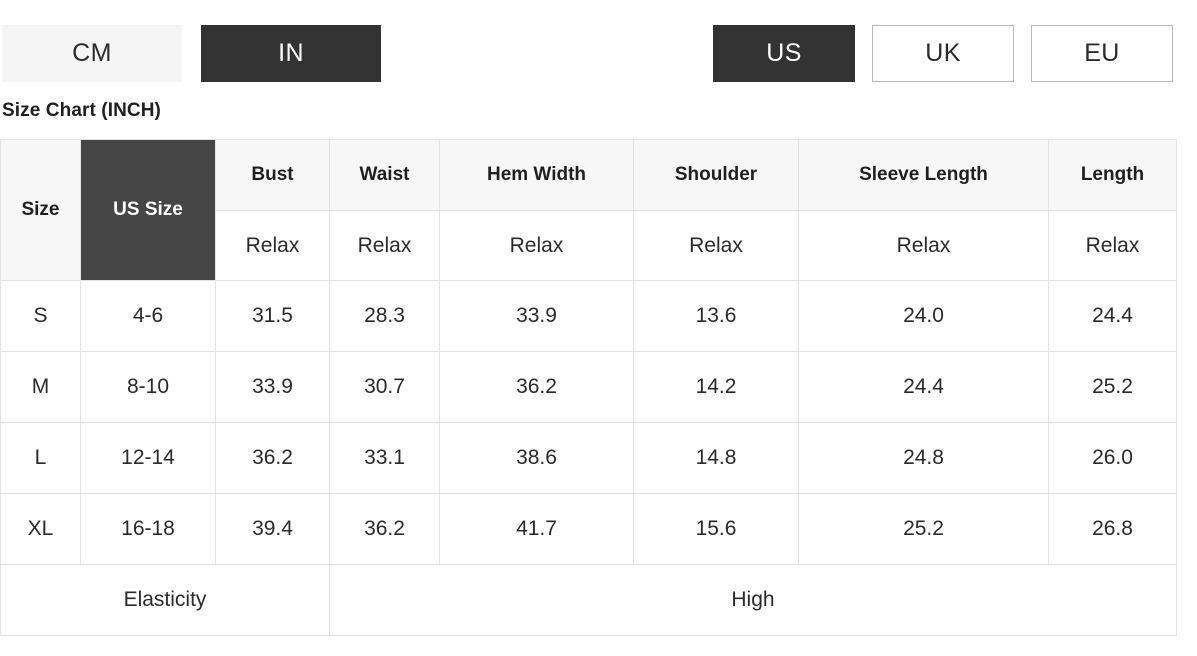 The height and width of the screenshot is (656, 1197). What do you see at coordinates (923, 458) in the screenshot?
I see `cell-sleeve-length: 24.8` at bounding box center [923, 458].